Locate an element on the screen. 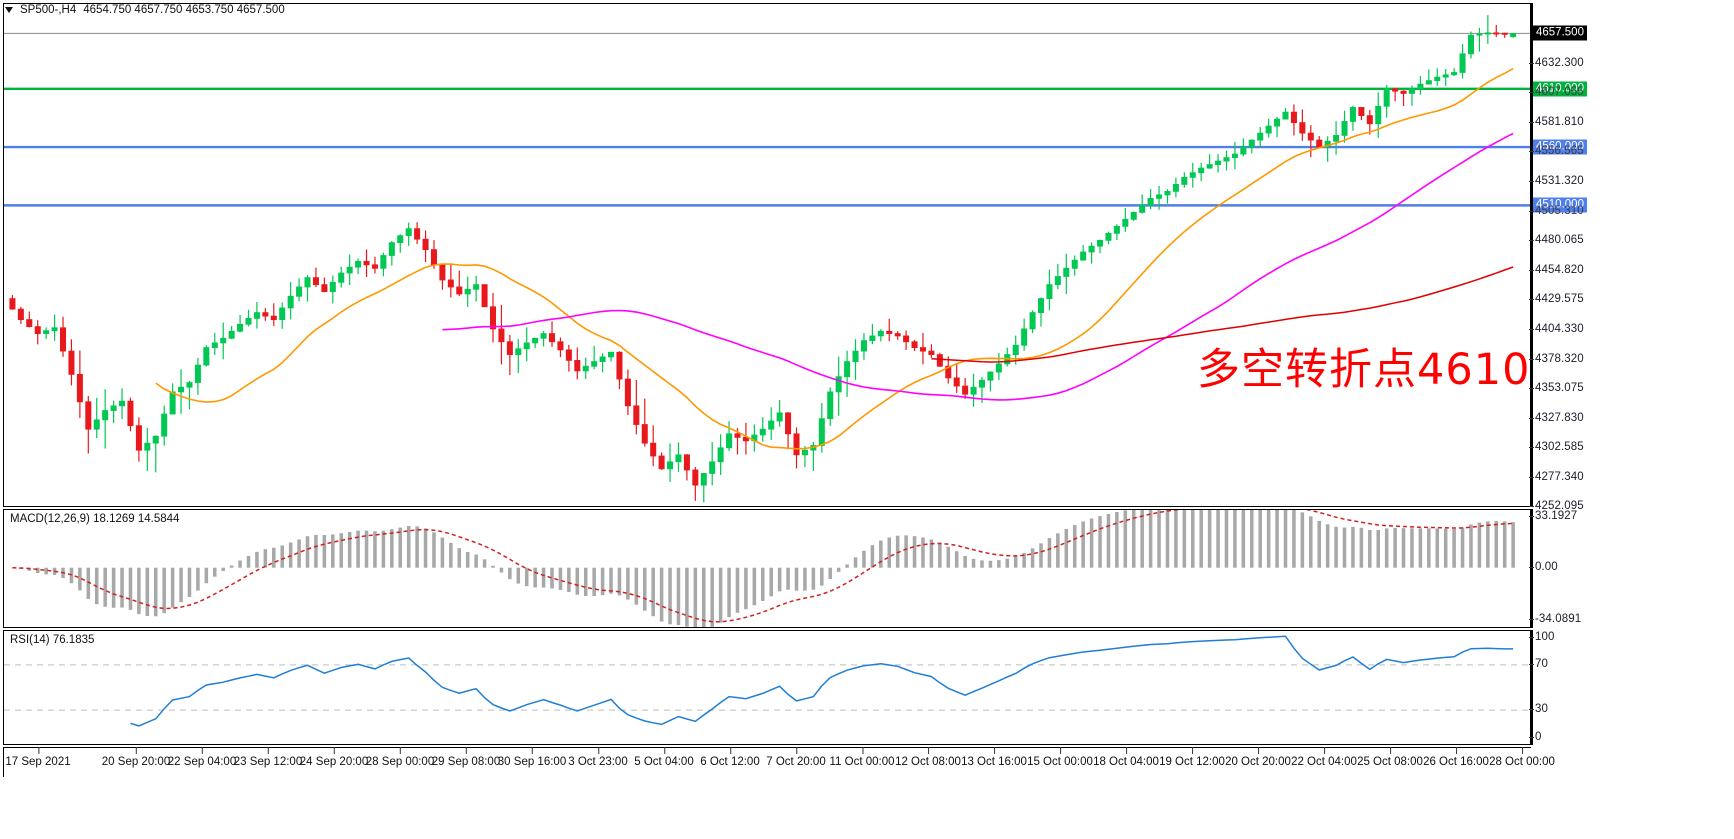 Image resolution: width=1734 pixels, height=839 pixels. time-axis-tick: 22 Oct 04:00 is located at coordinates (1324, 757).